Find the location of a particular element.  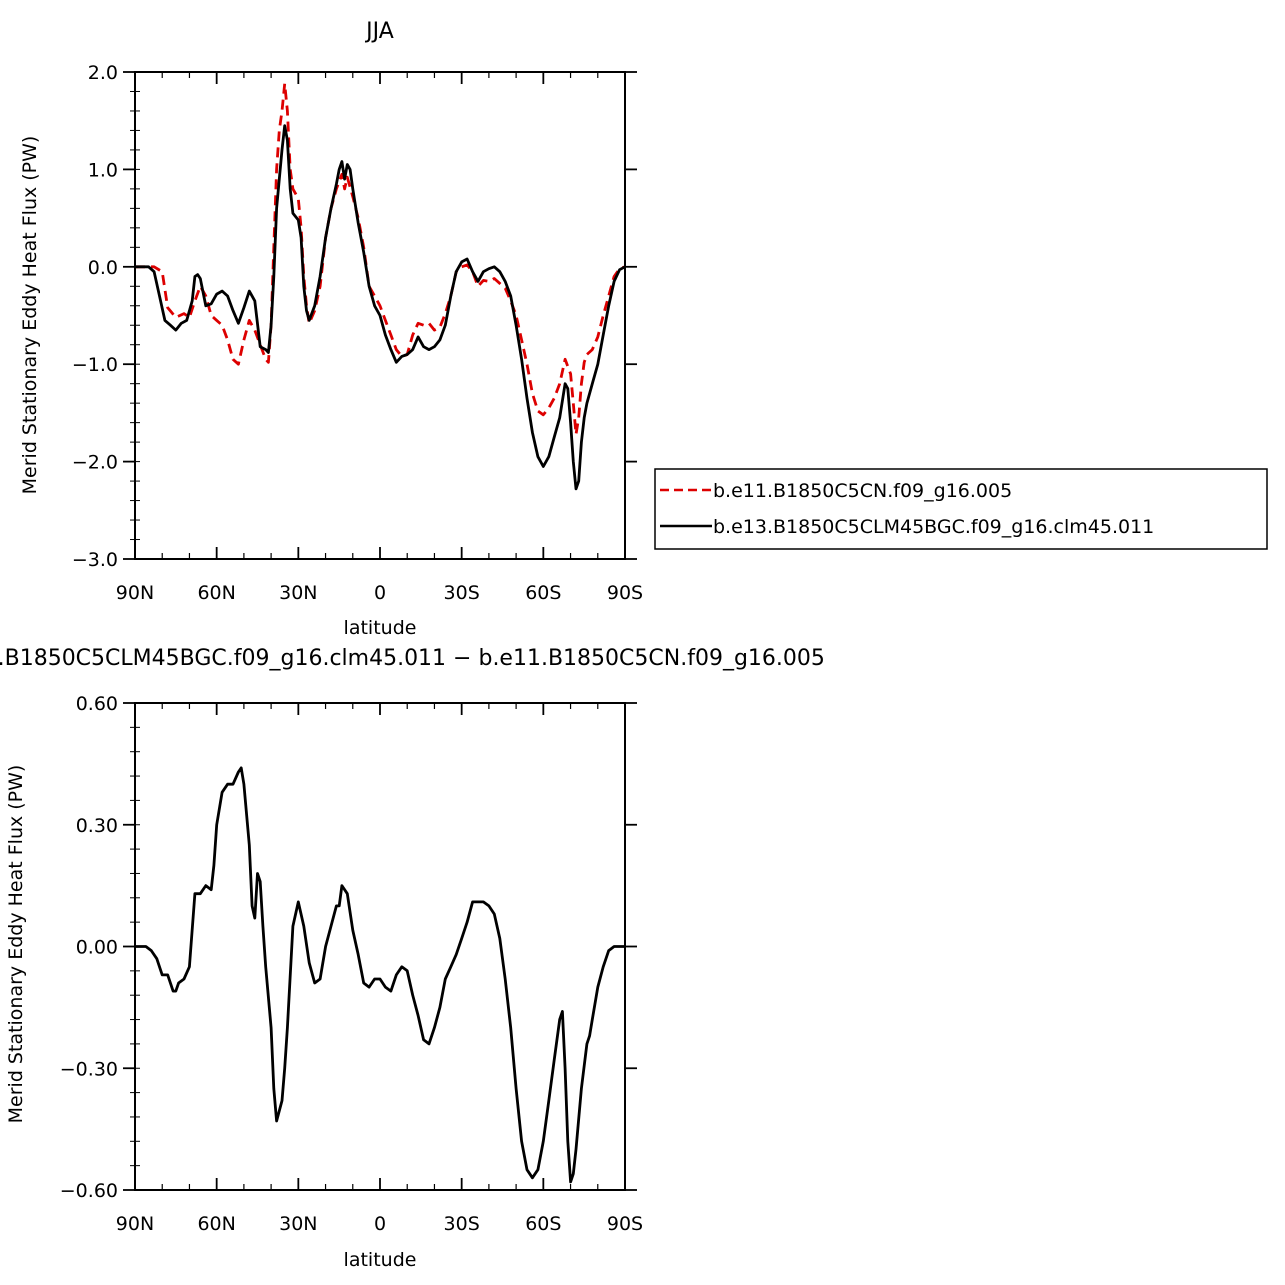

bottom-x-tick-label: 60S is located at coordinates (543, 1224).